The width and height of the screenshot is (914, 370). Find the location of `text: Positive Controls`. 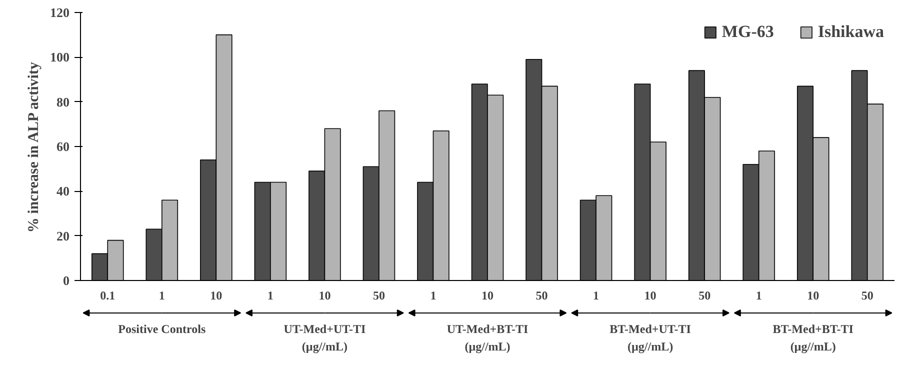

text: Positive Controls is located at coordinates (162, 329).